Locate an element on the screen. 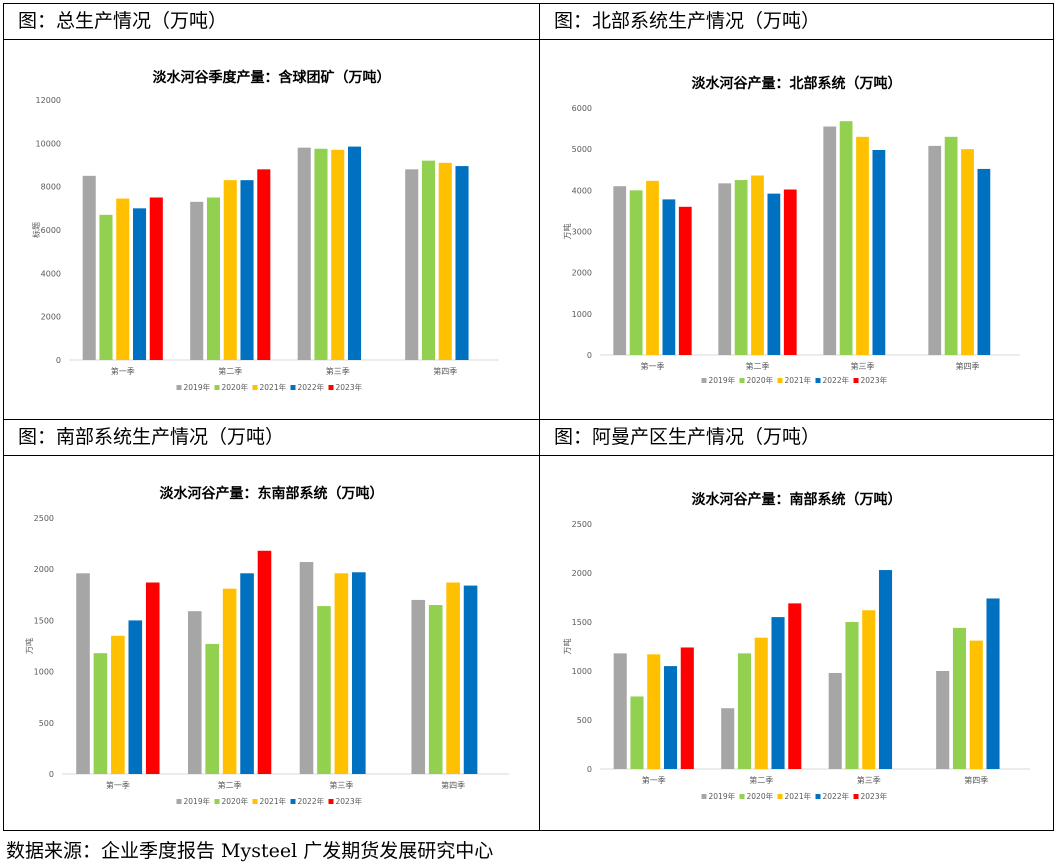 The image size is (1059, 864). y-tick-label: 1000 is located at coordinates (582, 671).